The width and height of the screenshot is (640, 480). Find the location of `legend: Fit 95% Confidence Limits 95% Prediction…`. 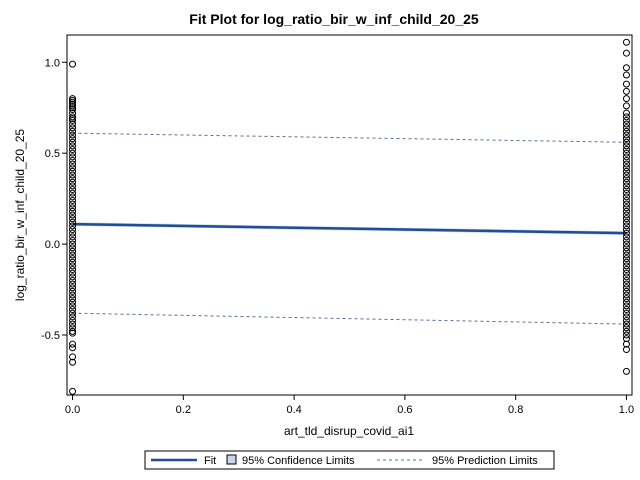

legend: Fit 95% Confidence Limits 95% Prediction… is located at coordinates (349, 460).